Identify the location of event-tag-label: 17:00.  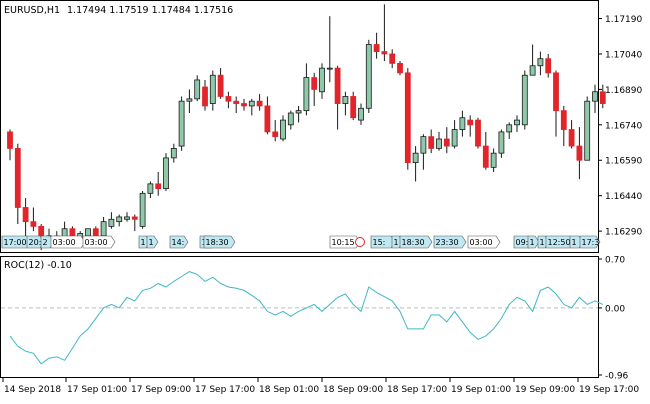
(15, 242).